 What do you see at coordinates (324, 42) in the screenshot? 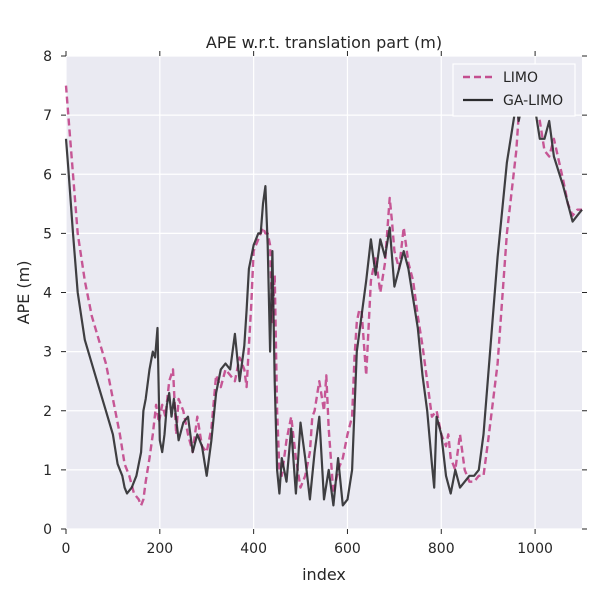
I see `chart-title: APE w.r.t. translation part (m)` at bounding box center [324, 42].